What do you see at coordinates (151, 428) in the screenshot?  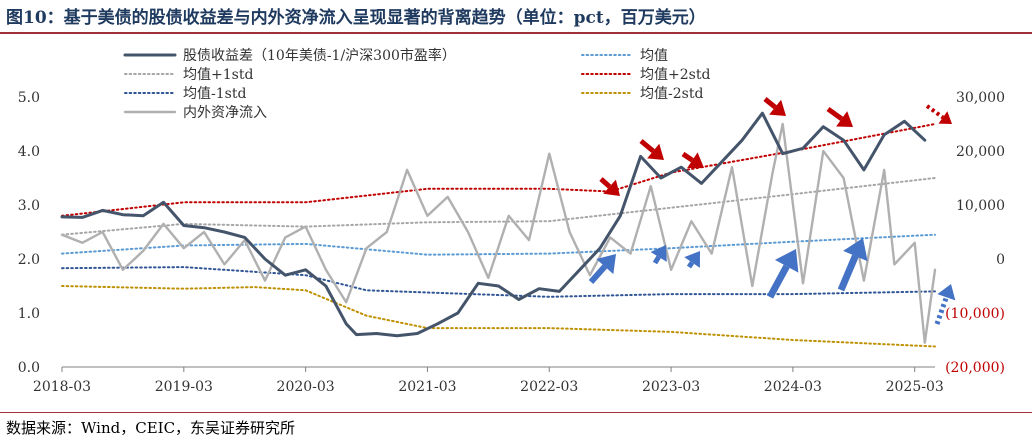 I see `source-note: 数据来源：Wind，CEIC，东吴证券研究所` at bounding box center [151, 428].